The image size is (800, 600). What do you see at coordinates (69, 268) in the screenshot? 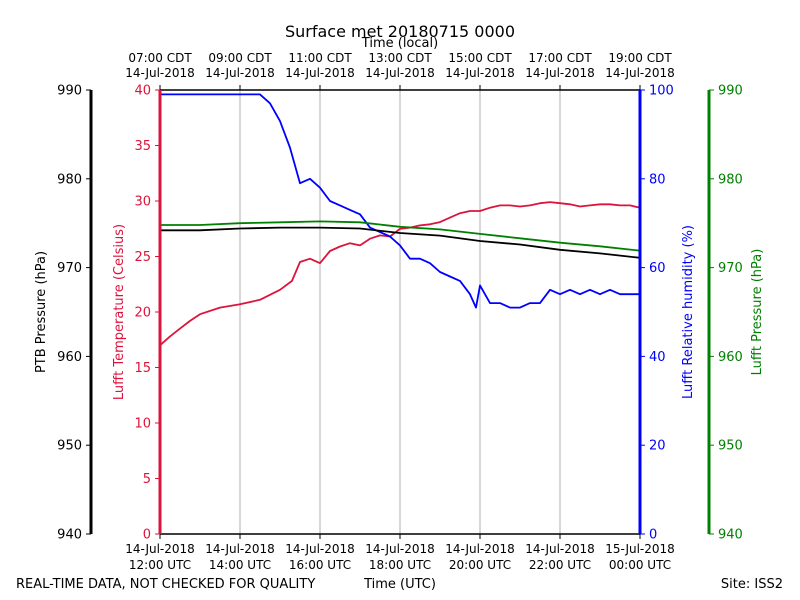
I see `ptb-tick-label: 970` at bounding box center [69, 268].